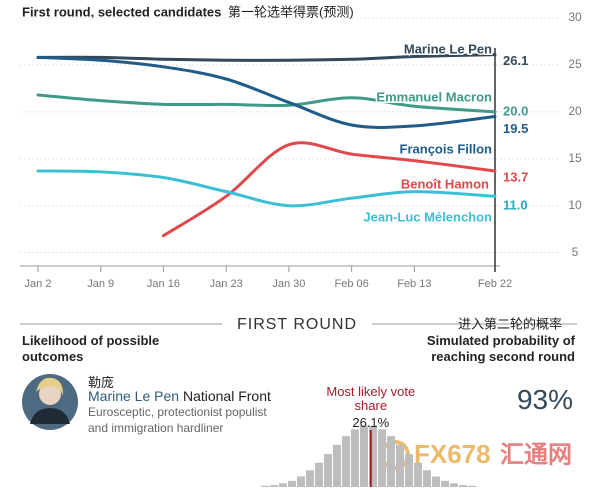 The width and height of the screenshot is (597, 490). Describe the element at coordinates (544, 399) in the screenshot. I see `probability: 93%` at that location.